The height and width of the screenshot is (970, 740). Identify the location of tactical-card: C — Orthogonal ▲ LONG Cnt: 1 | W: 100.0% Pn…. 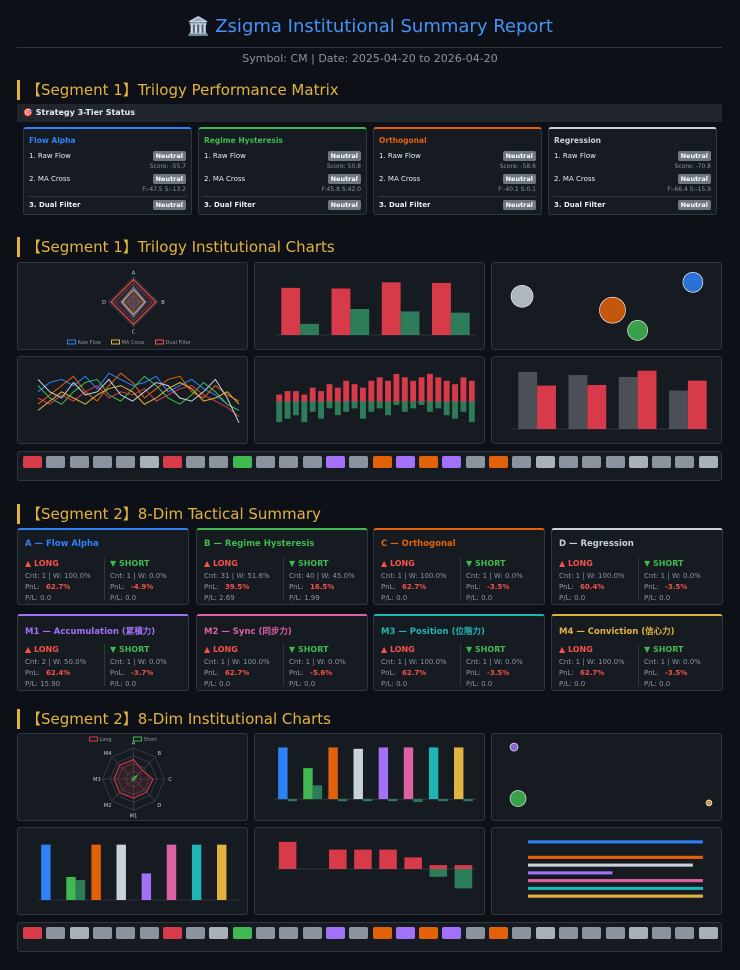
(459, 566).